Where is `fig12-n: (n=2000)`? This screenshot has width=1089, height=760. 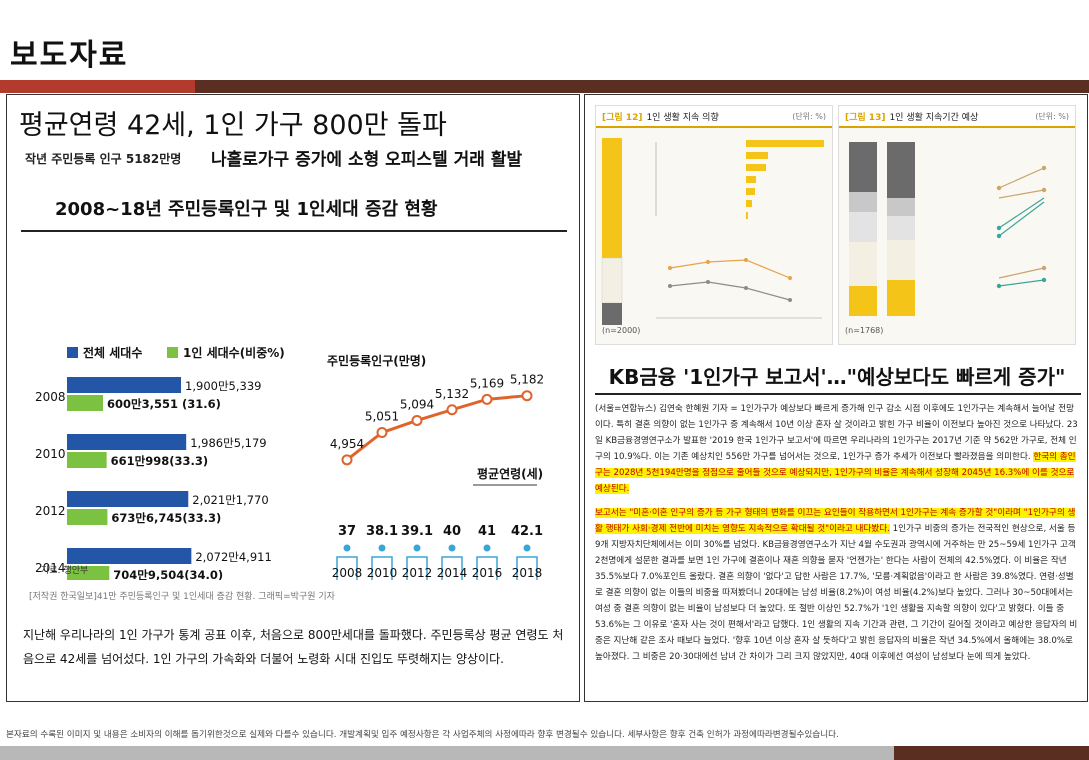 fig12-n: (n=2000) is located at coordinates (621, 330).